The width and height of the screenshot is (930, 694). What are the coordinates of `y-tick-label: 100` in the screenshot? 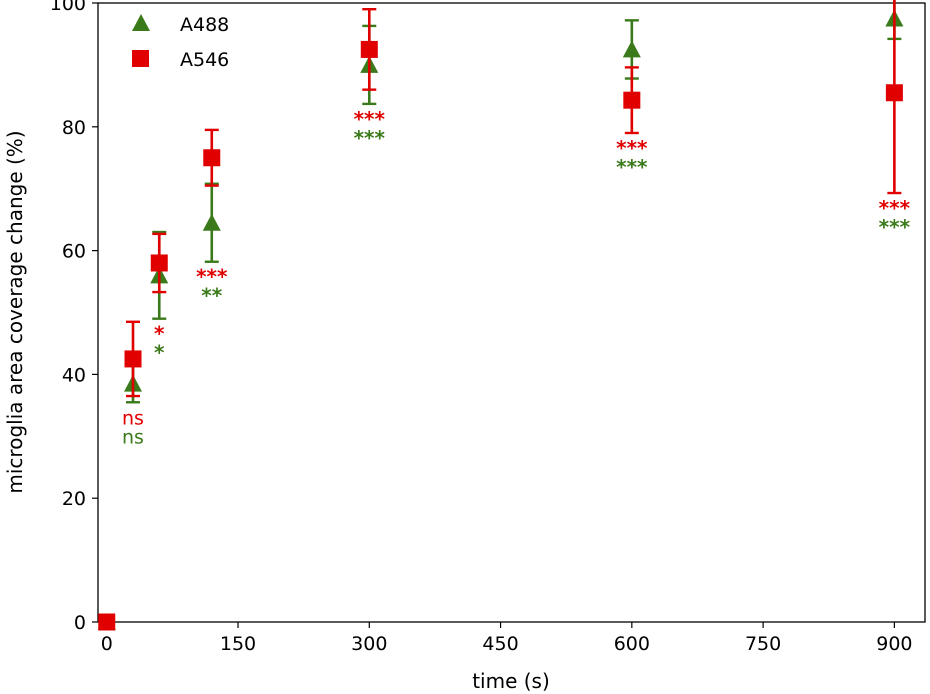 It's located at (68, 7).